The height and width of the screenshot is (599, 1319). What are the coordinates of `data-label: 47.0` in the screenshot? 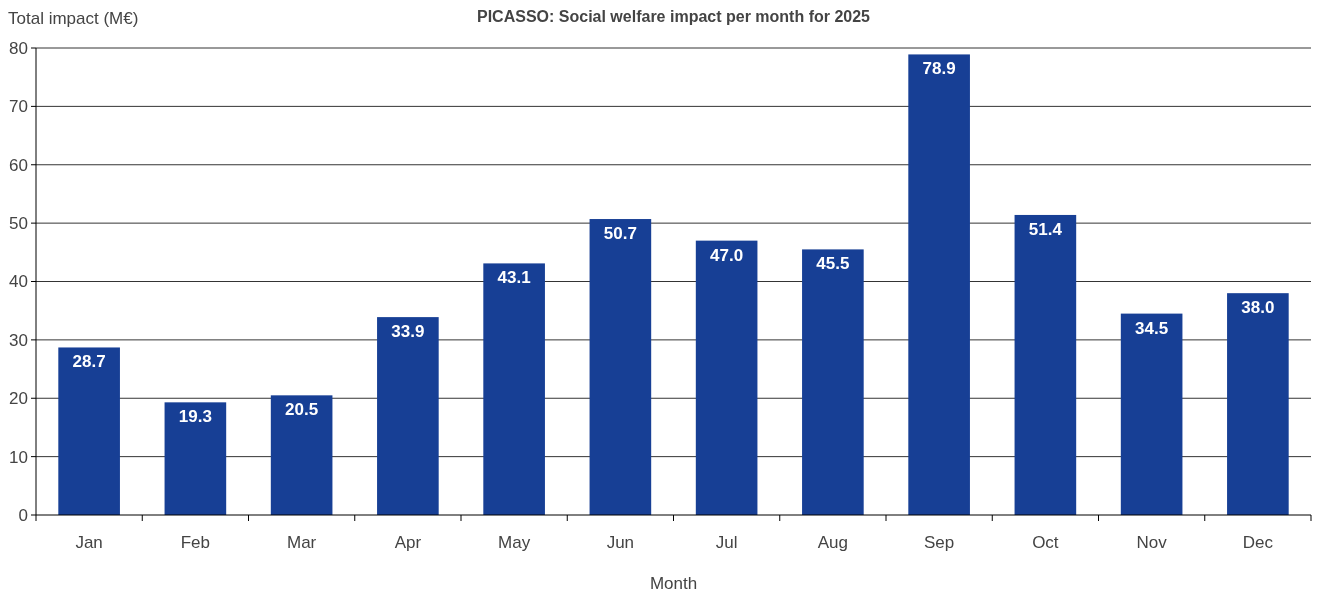 It's located at (727, 255).